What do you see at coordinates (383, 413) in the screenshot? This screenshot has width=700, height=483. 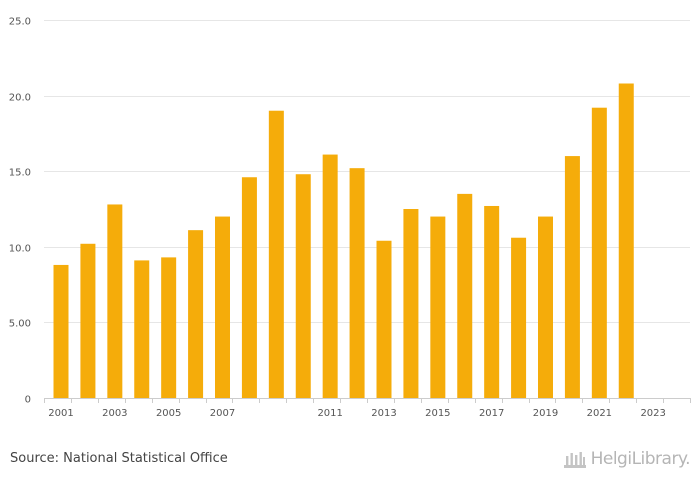 I see `x-tick-label: 2013` at bounding box center [383, 413].